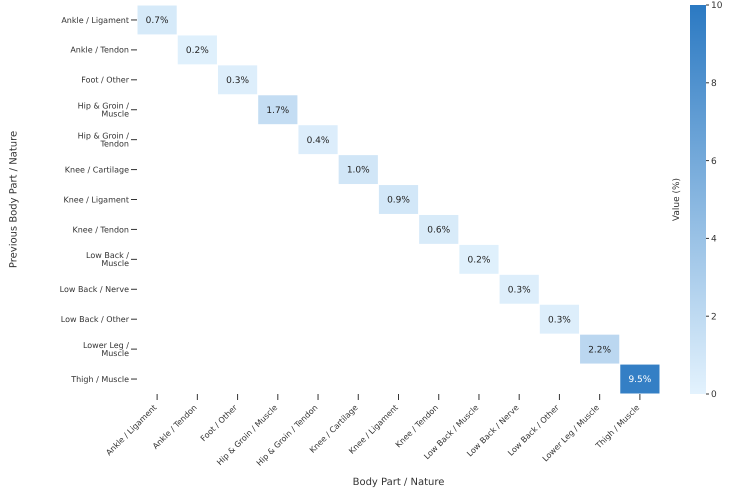  What do you see at coordinates (600, 350) in the screenshot?
I see `data-label: 2.2%` at bounding box center [600, 350].